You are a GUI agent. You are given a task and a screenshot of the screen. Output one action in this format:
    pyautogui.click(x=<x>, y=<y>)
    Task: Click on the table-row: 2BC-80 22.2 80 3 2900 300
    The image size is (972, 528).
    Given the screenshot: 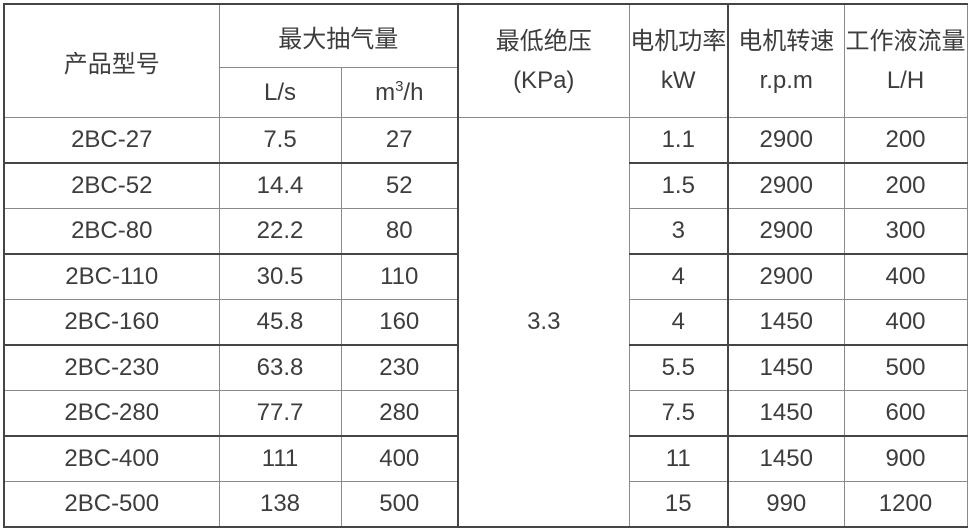 What is the action you would take?
    pyautogui.click(x=485, y=231)
    